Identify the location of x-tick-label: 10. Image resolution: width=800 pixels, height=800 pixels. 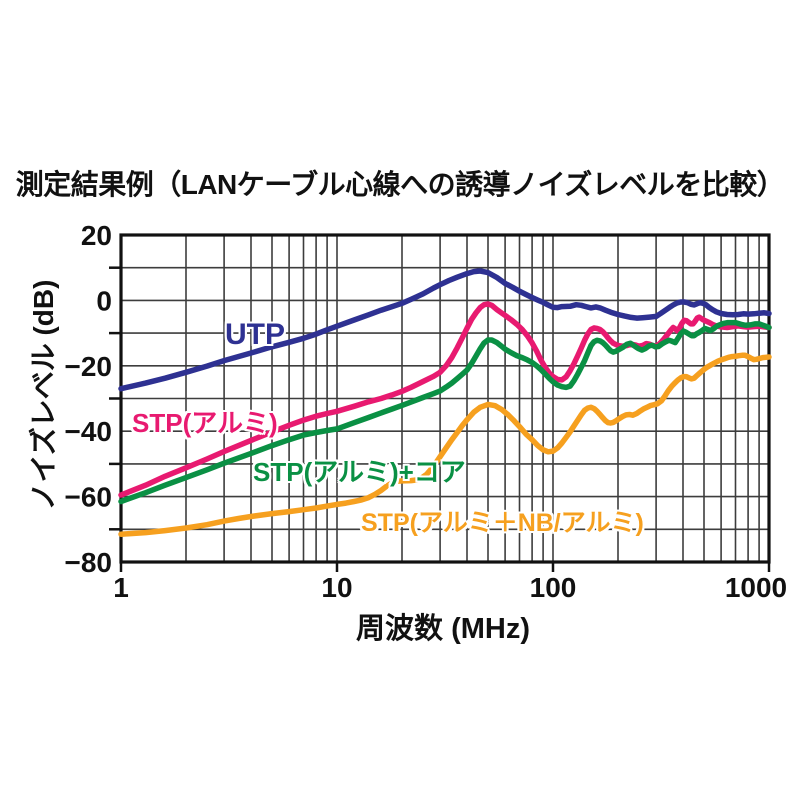
(336, 587).